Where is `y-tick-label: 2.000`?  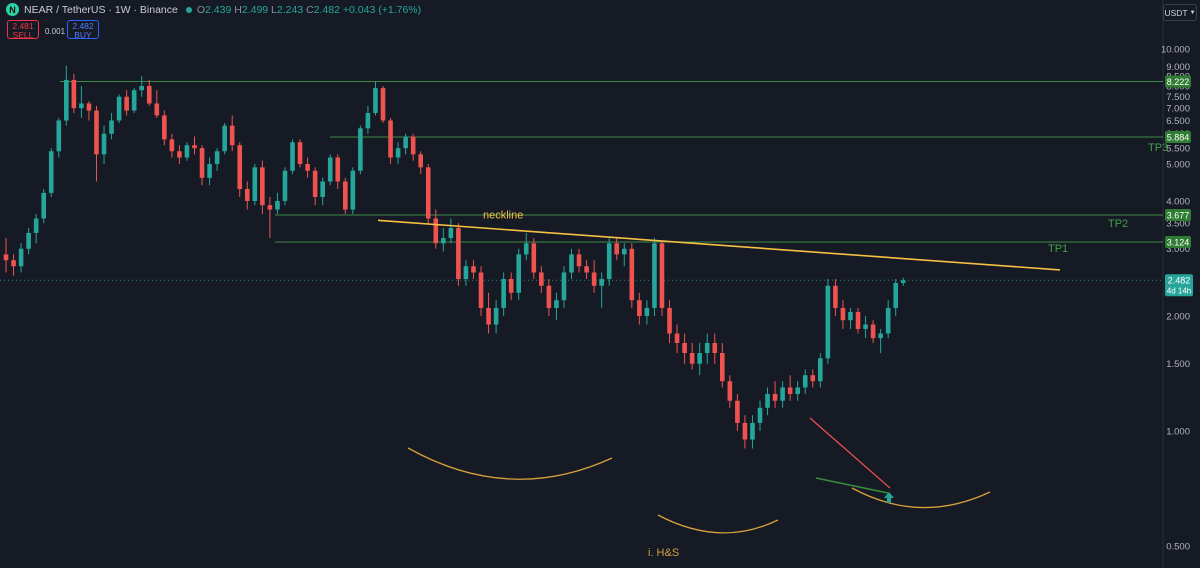 y-tick-label: 2.000 is located at coordinates (1178, 317).